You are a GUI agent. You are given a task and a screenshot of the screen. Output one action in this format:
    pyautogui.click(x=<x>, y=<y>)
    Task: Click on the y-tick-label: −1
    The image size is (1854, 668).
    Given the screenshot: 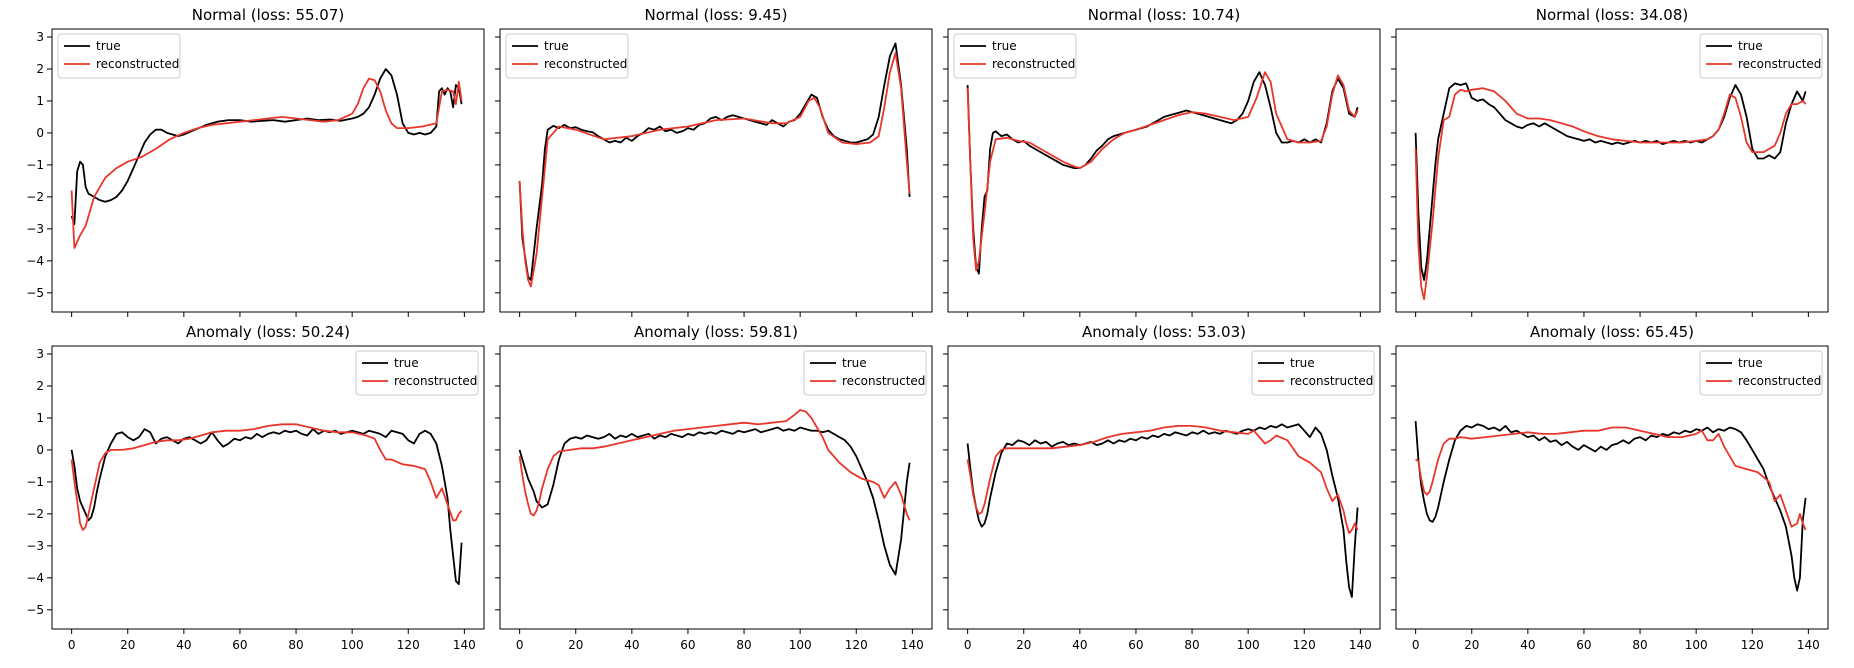 What is the action you would take?
    pyautogui.click(x=35, y=482)
    